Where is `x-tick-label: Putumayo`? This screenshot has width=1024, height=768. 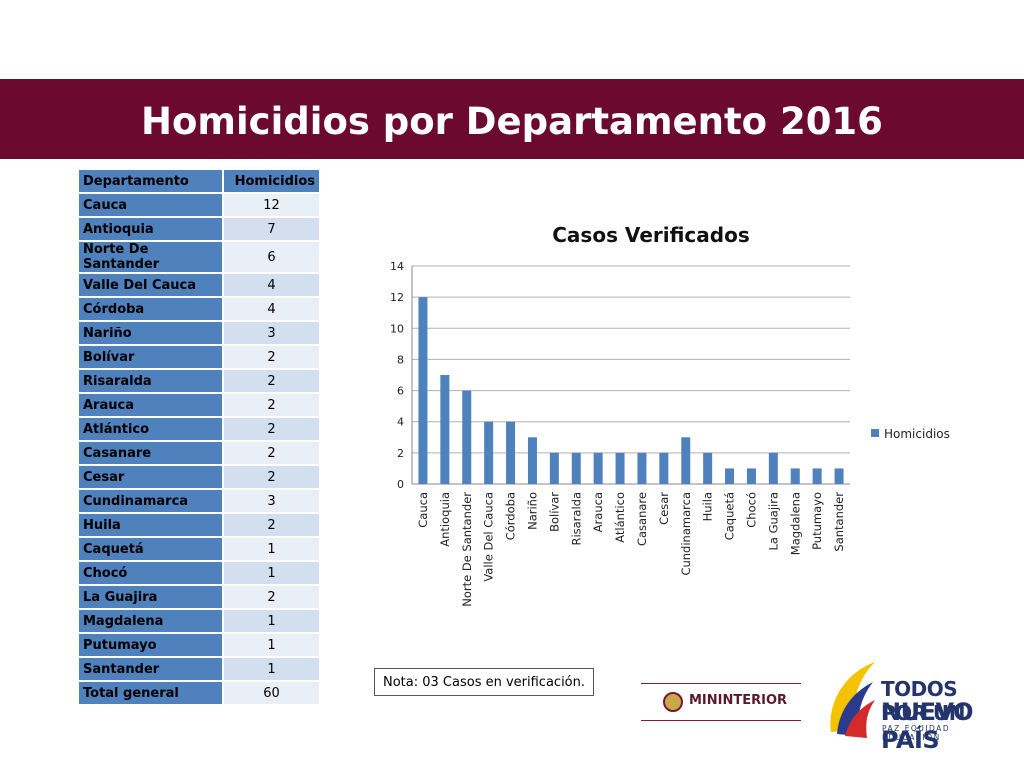 x-tick-label: Putumayo is located at coordinates (817, 521).